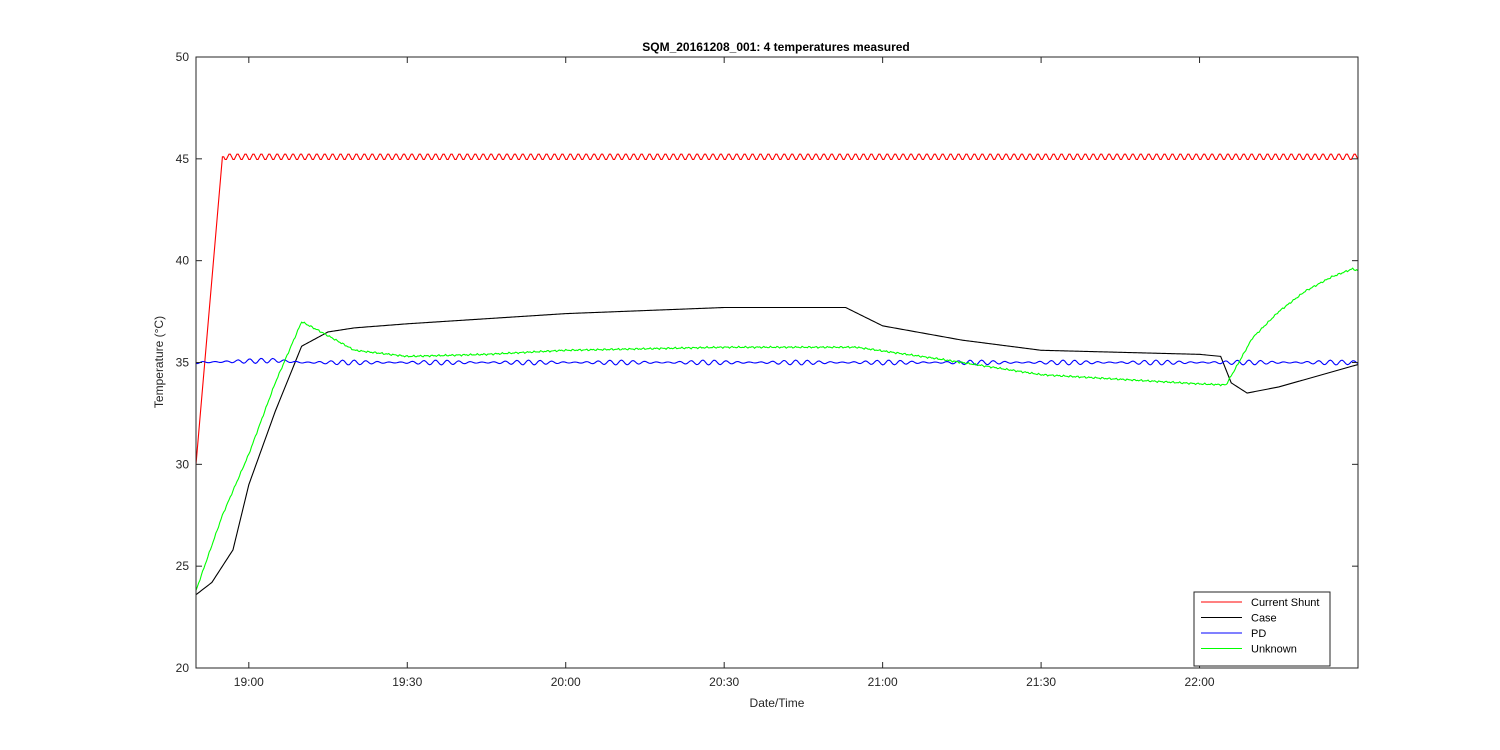 Image resolution: width=1500 pixels, height=750 pixels. Describe the element at coordinates (183, 464) in the screenshot. I see `y-tick-label: 30` at that location.